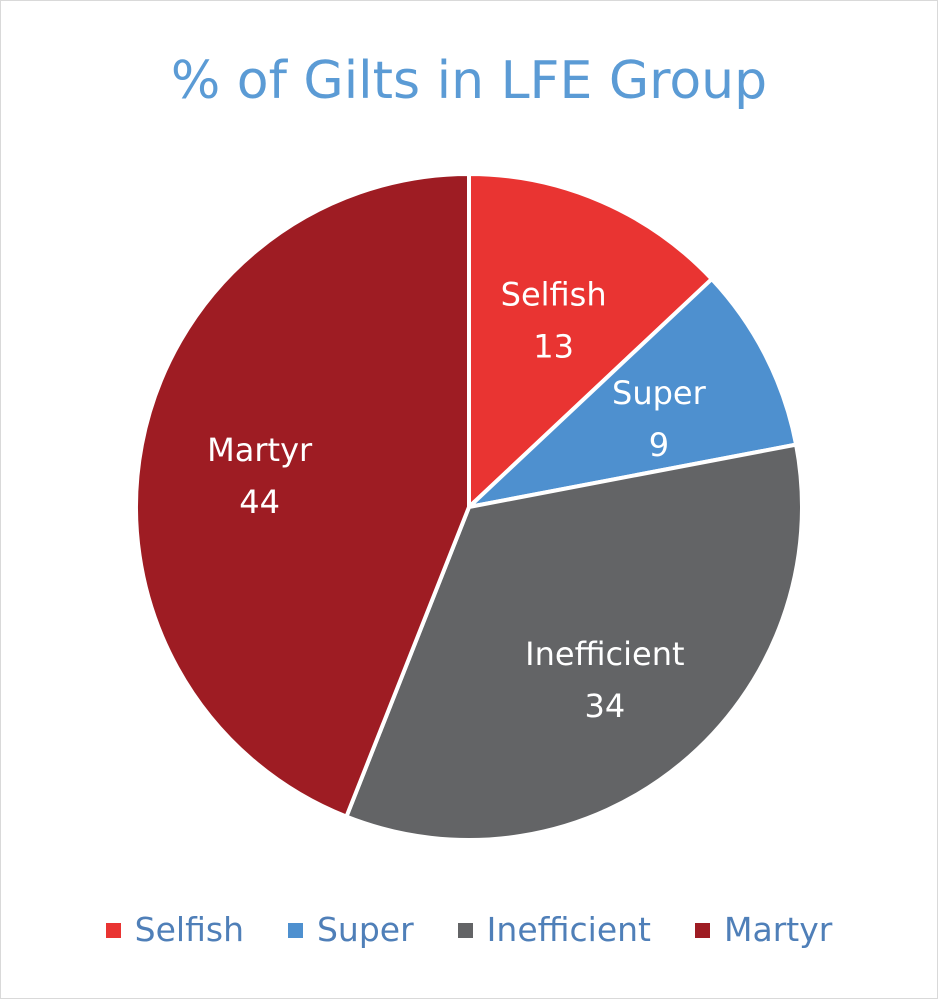 The image size is (938, 999). What do you see at coordinates (260, 450) in the screenshot?
I see `data-label-category-martyr: Martyr` at bounding box center [260, 450].